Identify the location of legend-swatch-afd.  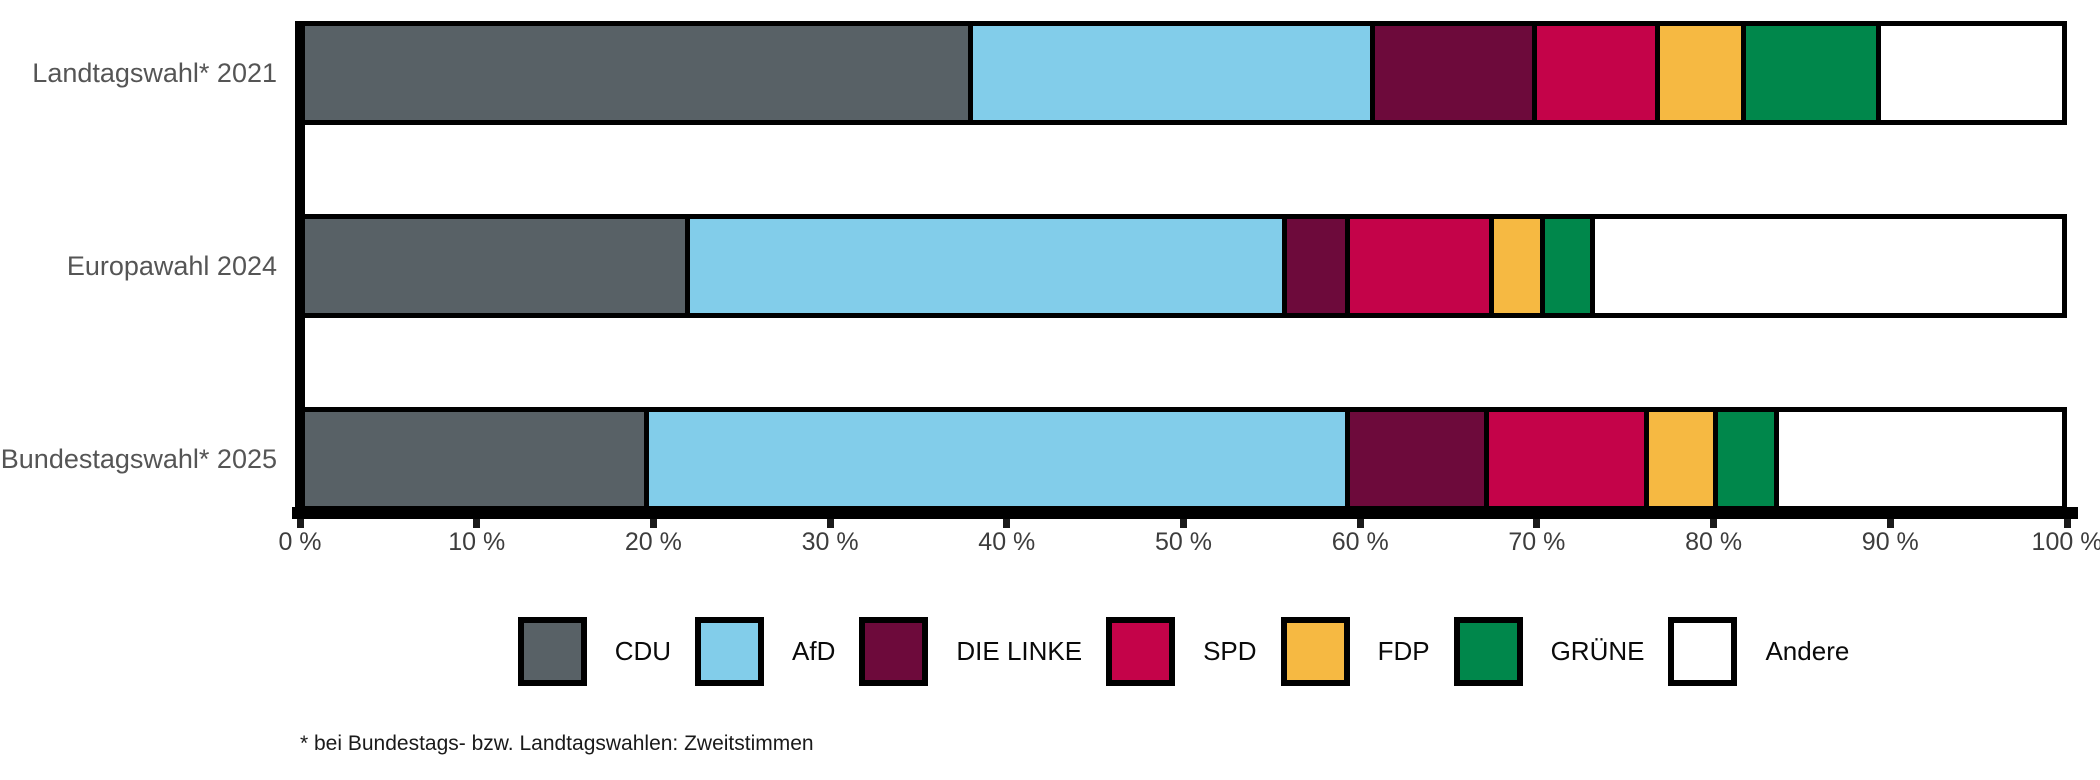
(730, 651).